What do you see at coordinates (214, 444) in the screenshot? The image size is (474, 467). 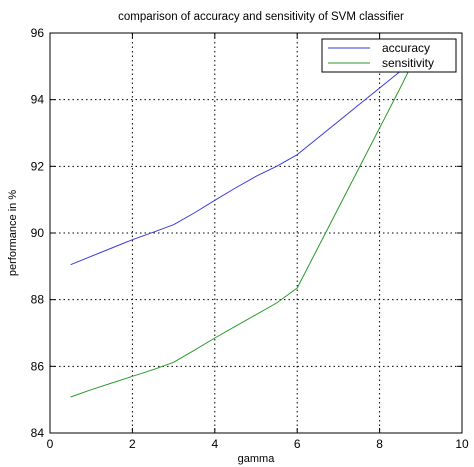 I see `x-tick-label: 4` at bounding box center [214, 444].